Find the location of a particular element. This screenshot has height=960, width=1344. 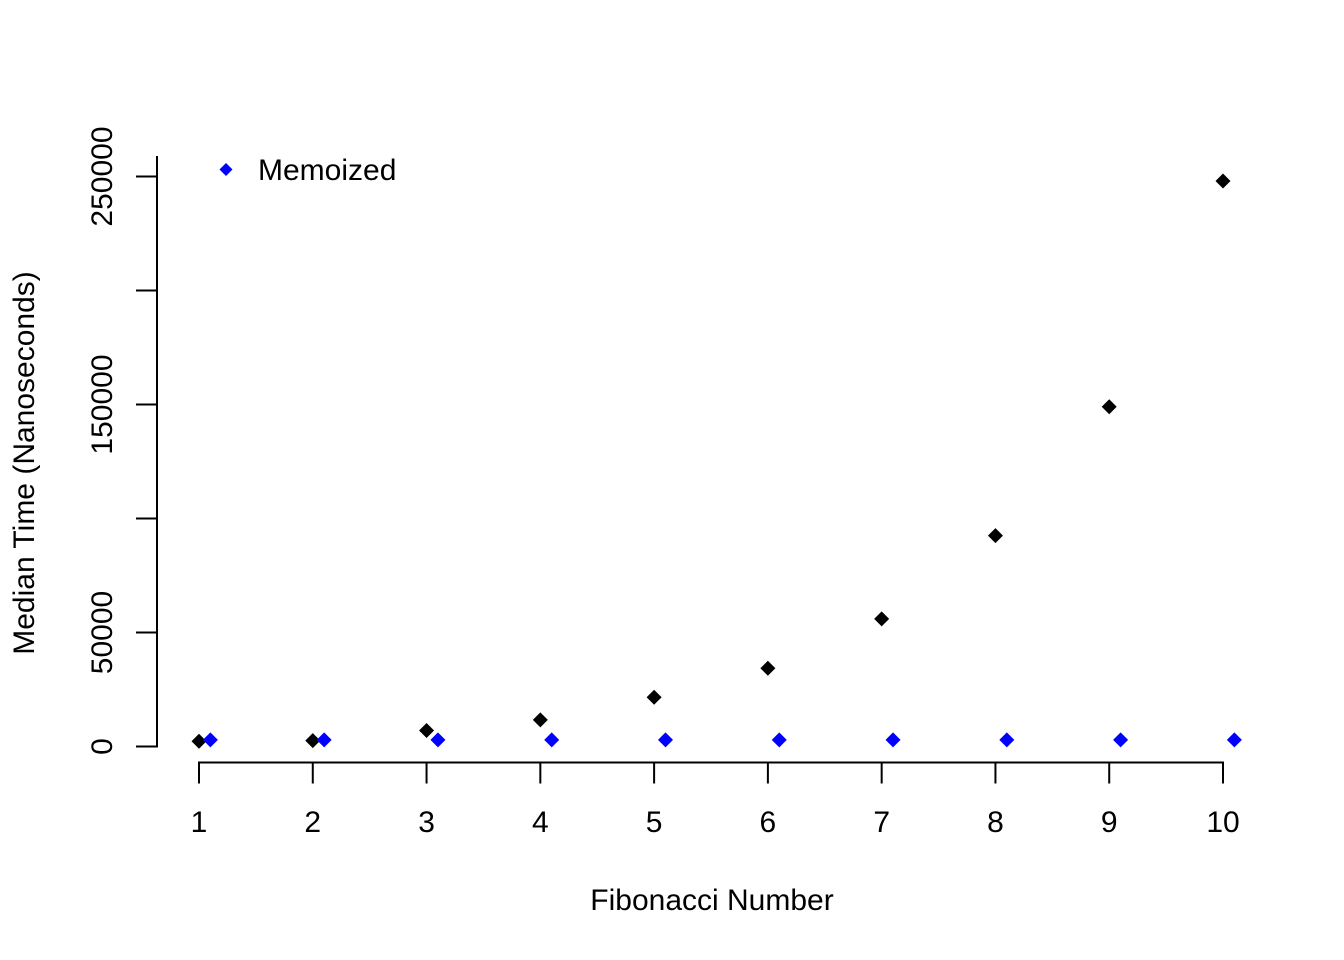

x-tick-label: 1 is located at coordinates (199, 822).